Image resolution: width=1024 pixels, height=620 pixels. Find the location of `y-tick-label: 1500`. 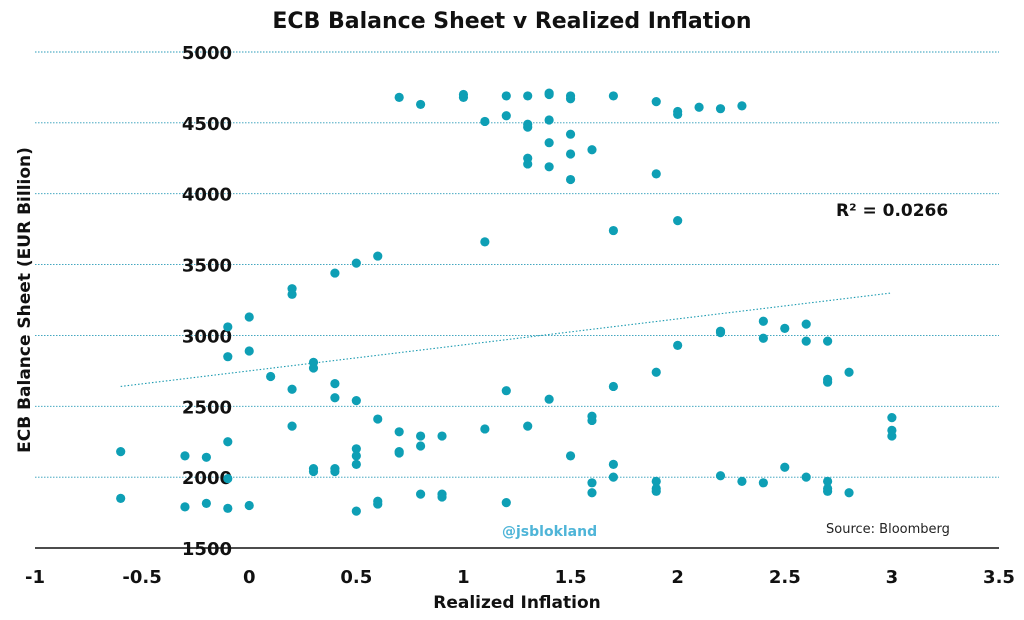

y-tick-label: 1500 is located at coordinates (207, 549).